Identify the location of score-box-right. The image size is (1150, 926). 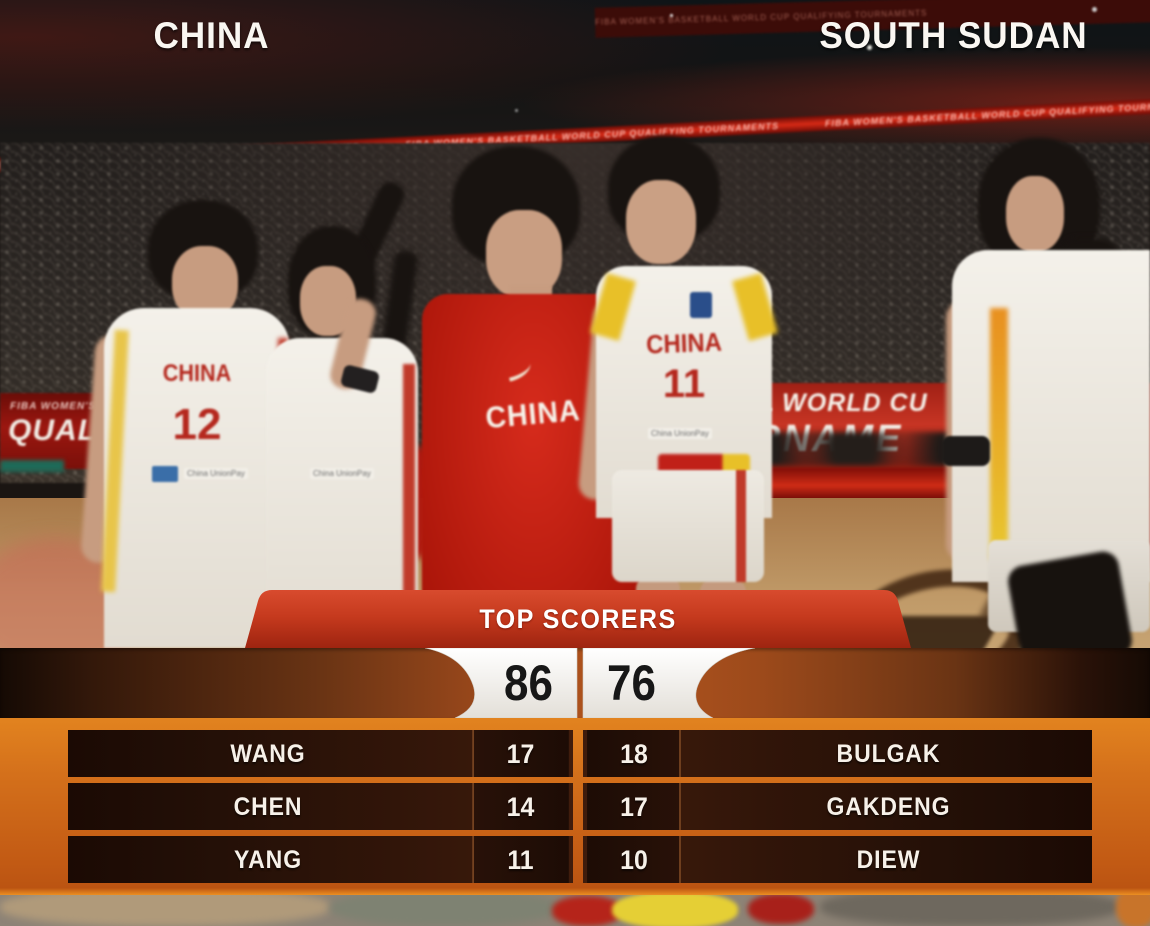
(669, 683).